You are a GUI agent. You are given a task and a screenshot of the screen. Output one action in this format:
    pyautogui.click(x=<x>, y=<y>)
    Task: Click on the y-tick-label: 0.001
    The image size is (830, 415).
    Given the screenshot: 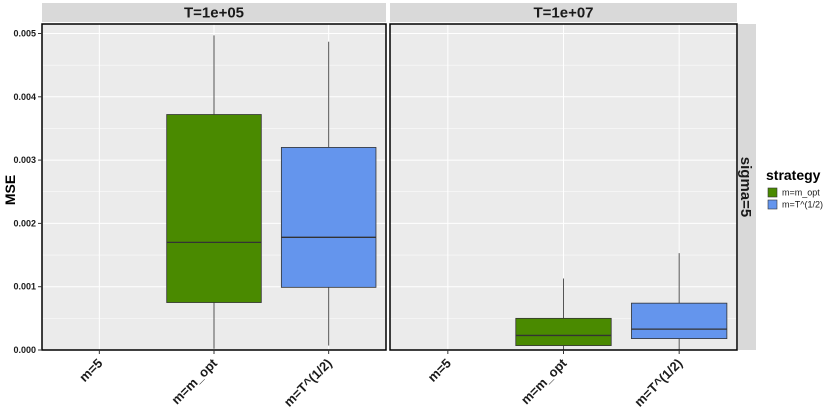 What is the action you would take?
    pyautogui.click(x=24, y=287)
    